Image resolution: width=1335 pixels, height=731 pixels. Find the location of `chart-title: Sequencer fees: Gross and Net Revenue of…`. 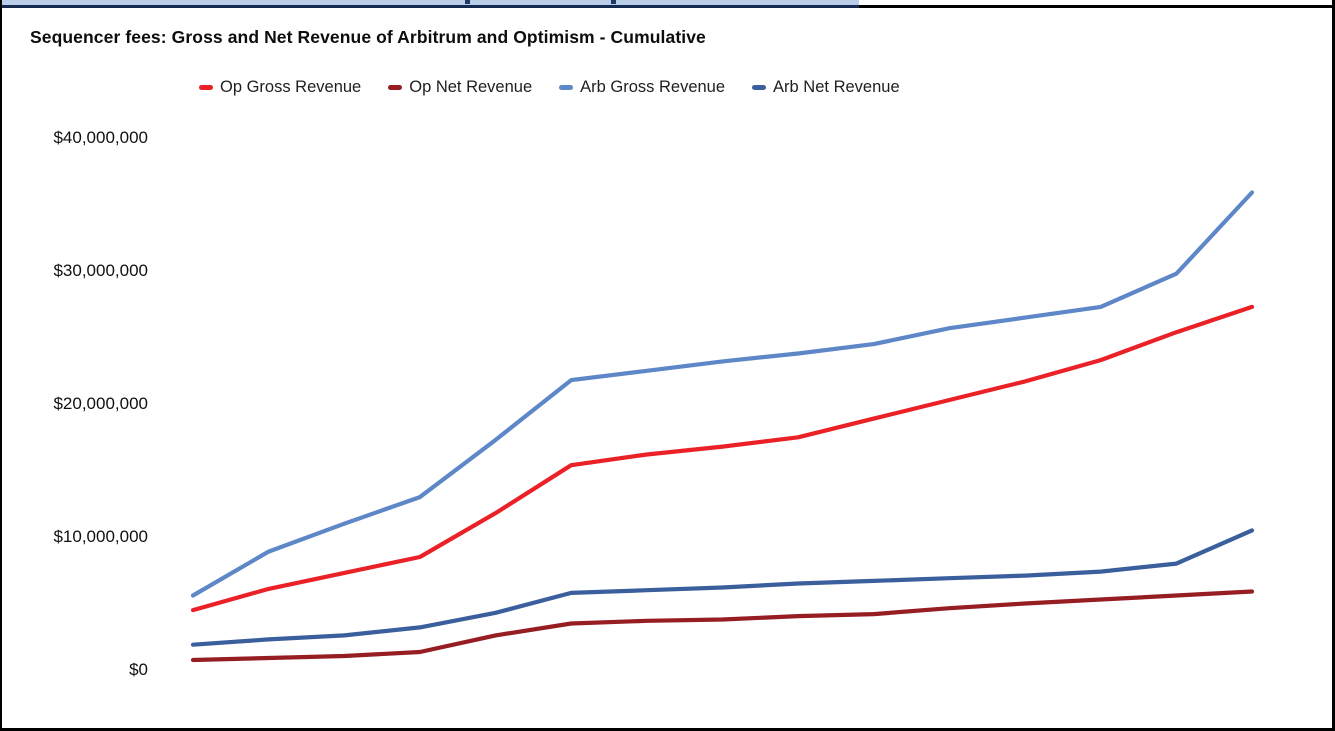

chart-title: Sequencer fees: Gross and Net Revenue of… is located at coordinates (368, 37).